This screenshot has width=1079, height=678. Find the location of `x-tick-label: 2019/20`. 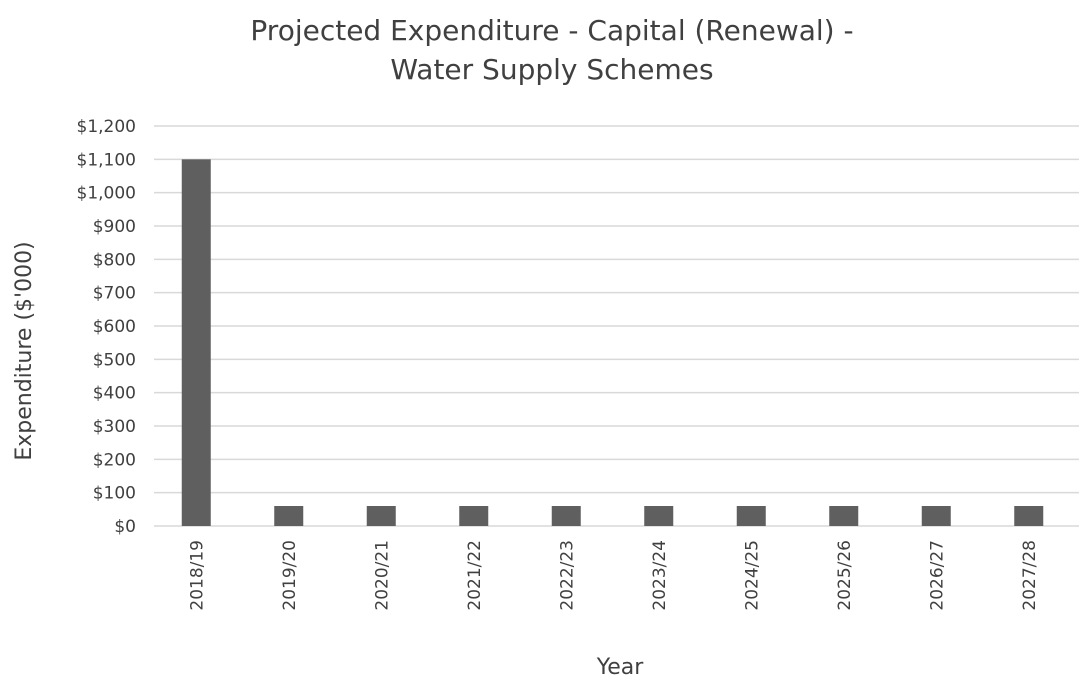

x-tick-label: 2019/20 is located at coordinates (290, 575).